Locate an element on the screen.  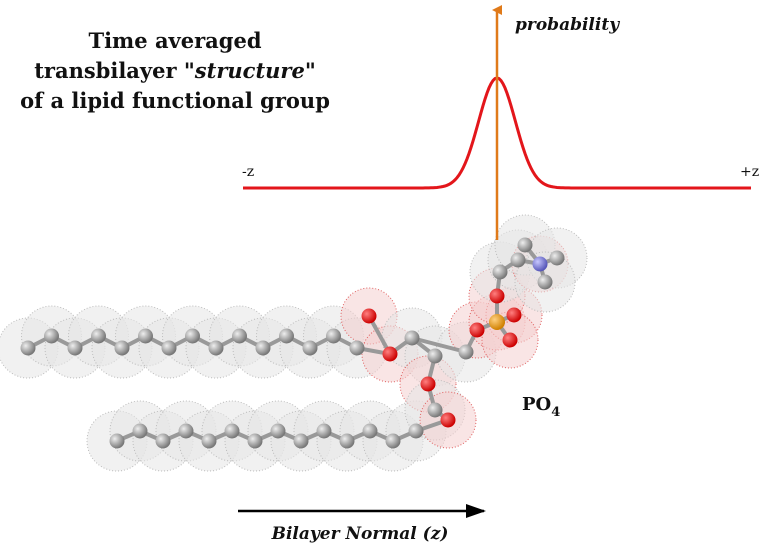
title-text: transbilayer " is located at coordinates (114, 70).